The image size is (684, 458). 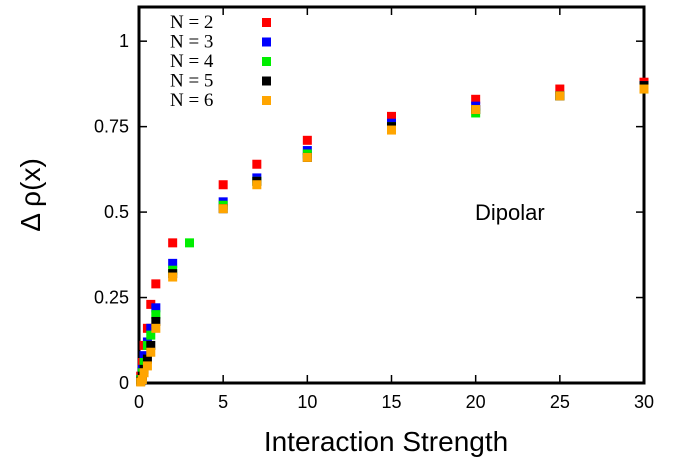 What do you see at coordinates (124, 41) in the screenshot?
I see `y-tick-label: 1` at bounding box center [124, 41].